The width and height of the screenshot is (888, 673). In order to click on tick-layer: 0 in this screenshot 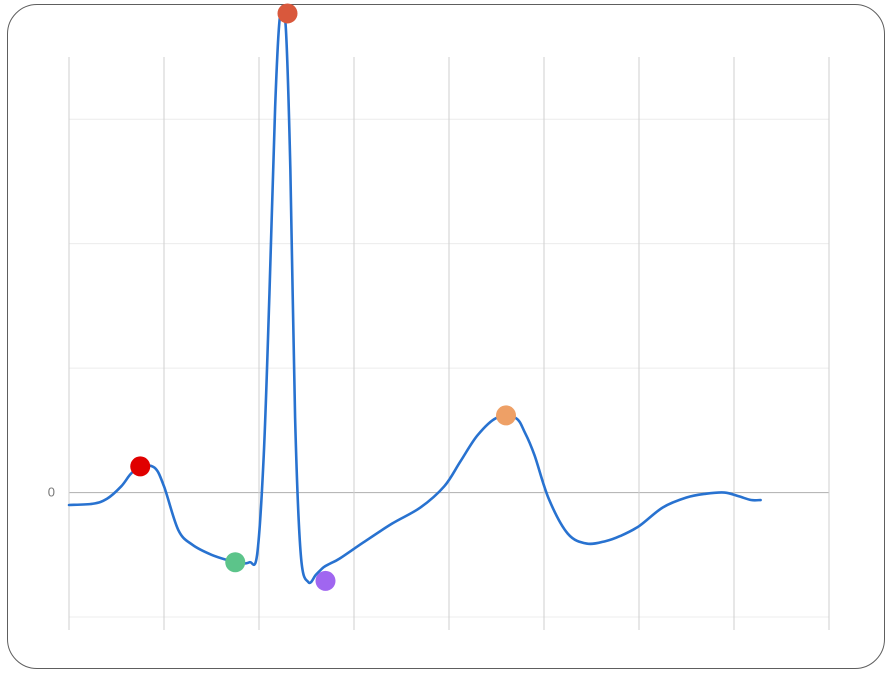, I will do `click(51, 492)`.